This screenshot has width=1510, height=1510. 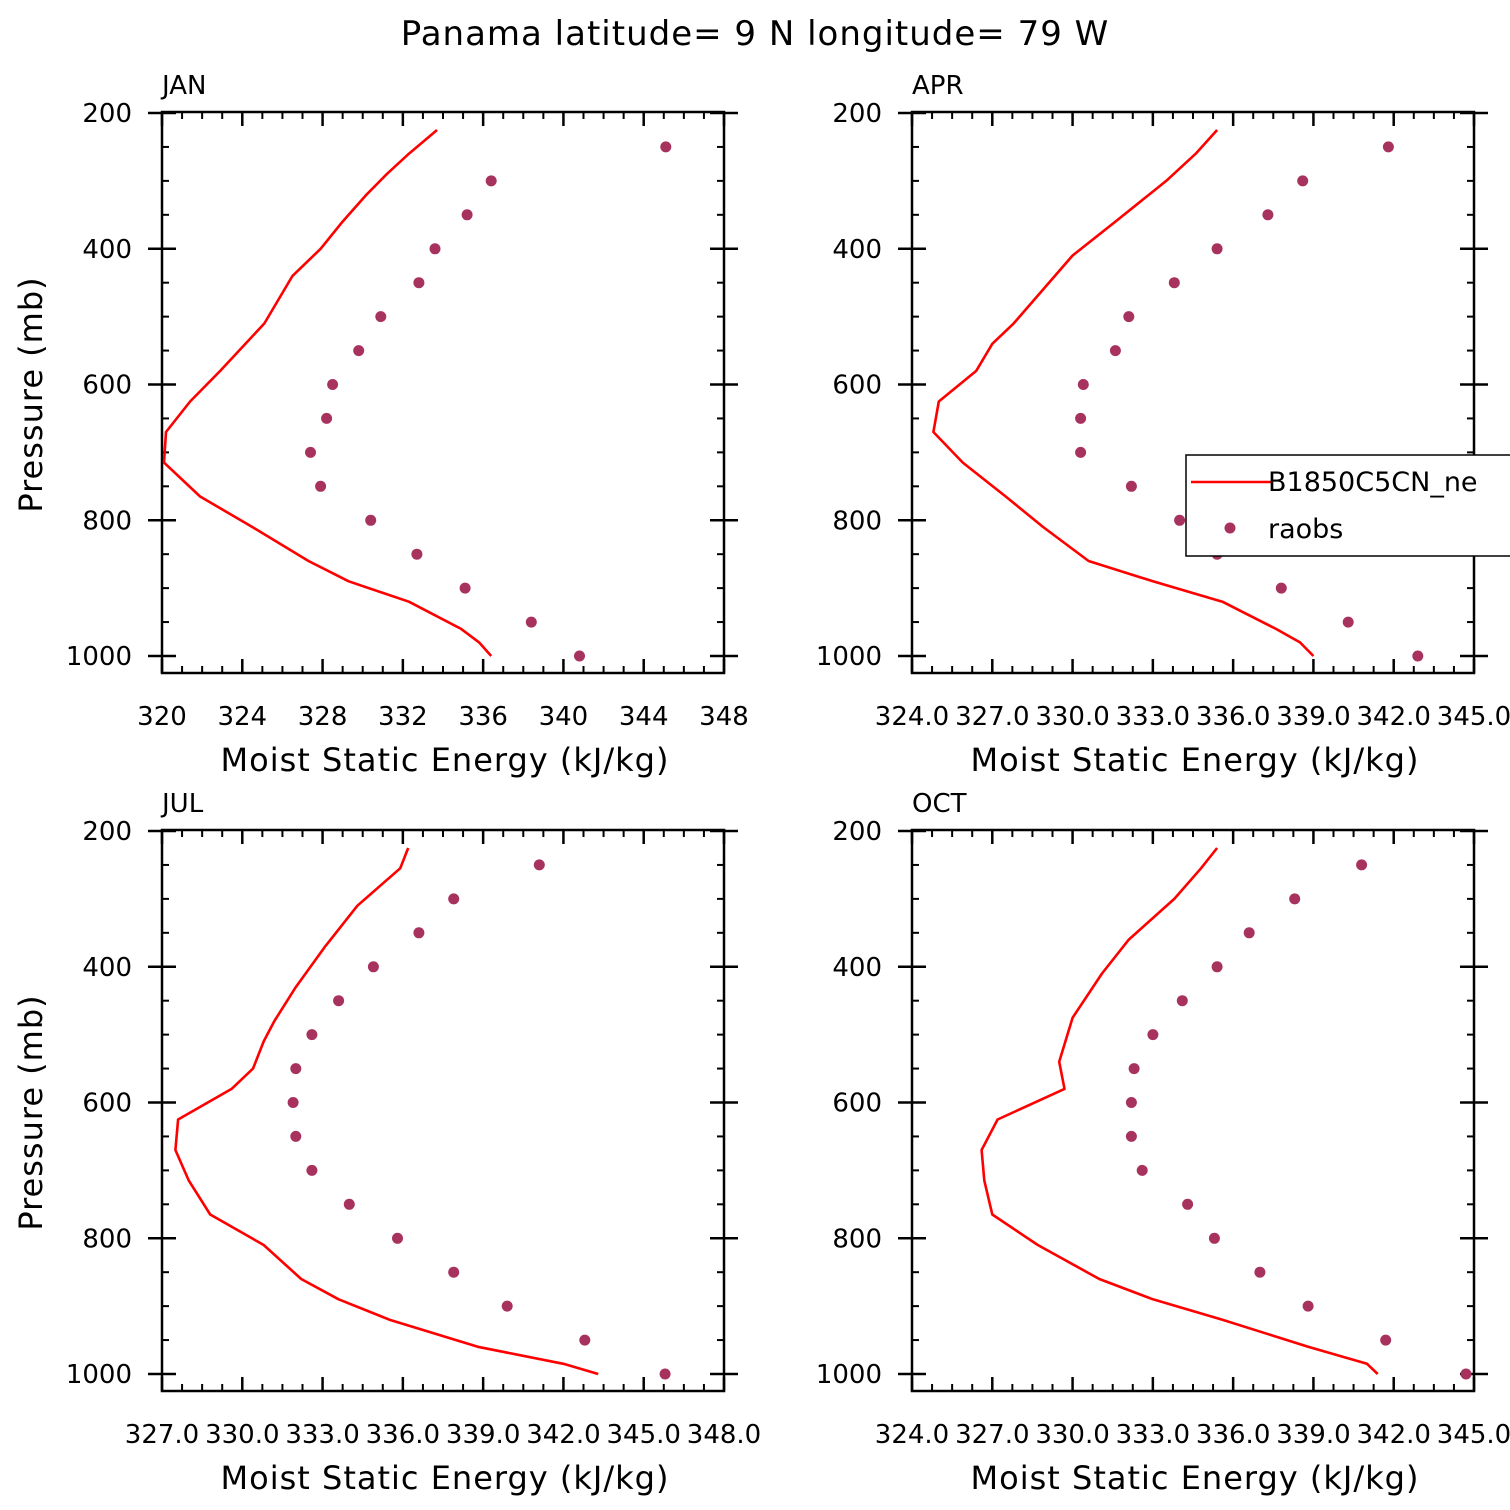 What do you see at coordinates (443, 392) in the screenshot?
I see `plot-frame` at bounding box center [443, 392].